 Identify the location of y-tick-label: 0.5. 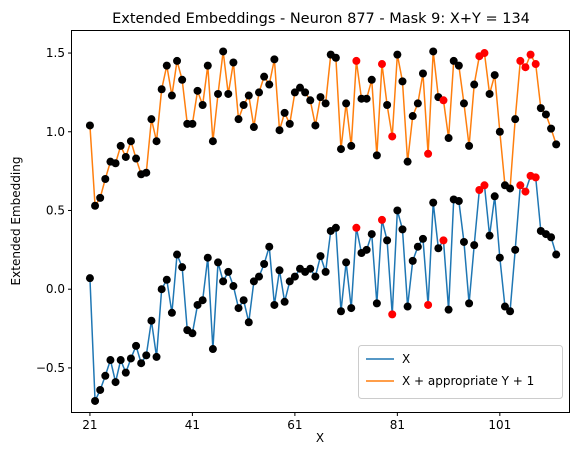
(55, 210).